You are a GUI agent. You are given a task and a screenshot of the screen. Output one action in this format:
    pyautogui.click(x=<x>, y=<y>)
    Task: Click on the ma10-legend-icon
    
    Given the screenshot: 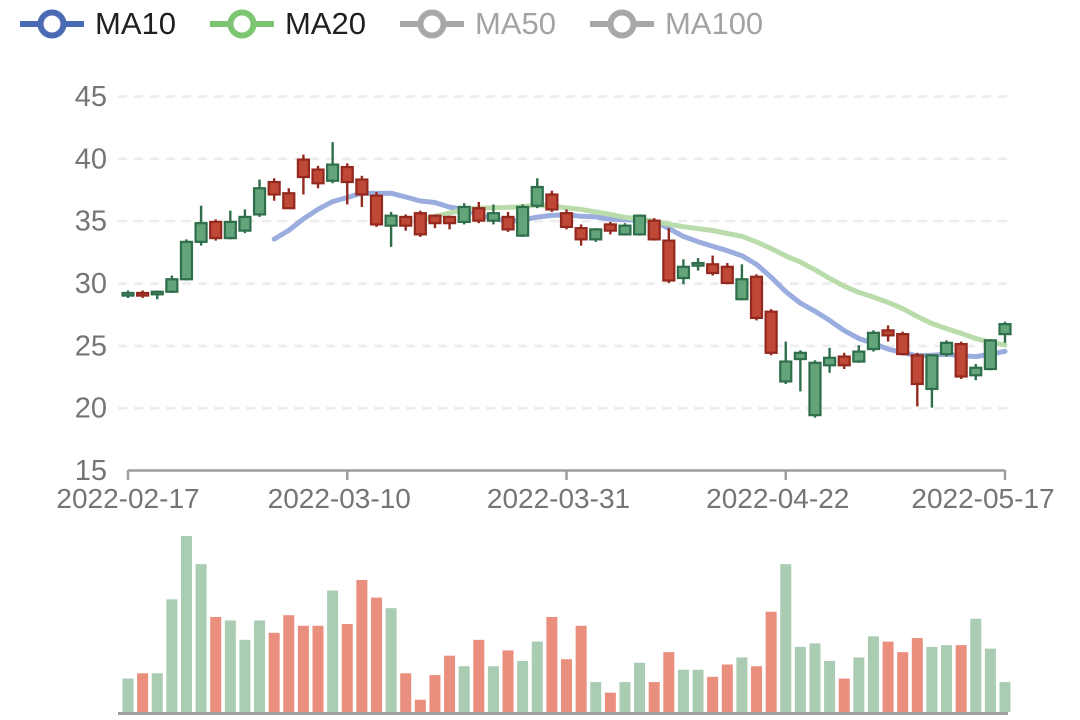 What is the action you would take?
    pyautogui.click(x=52, y=24)
    